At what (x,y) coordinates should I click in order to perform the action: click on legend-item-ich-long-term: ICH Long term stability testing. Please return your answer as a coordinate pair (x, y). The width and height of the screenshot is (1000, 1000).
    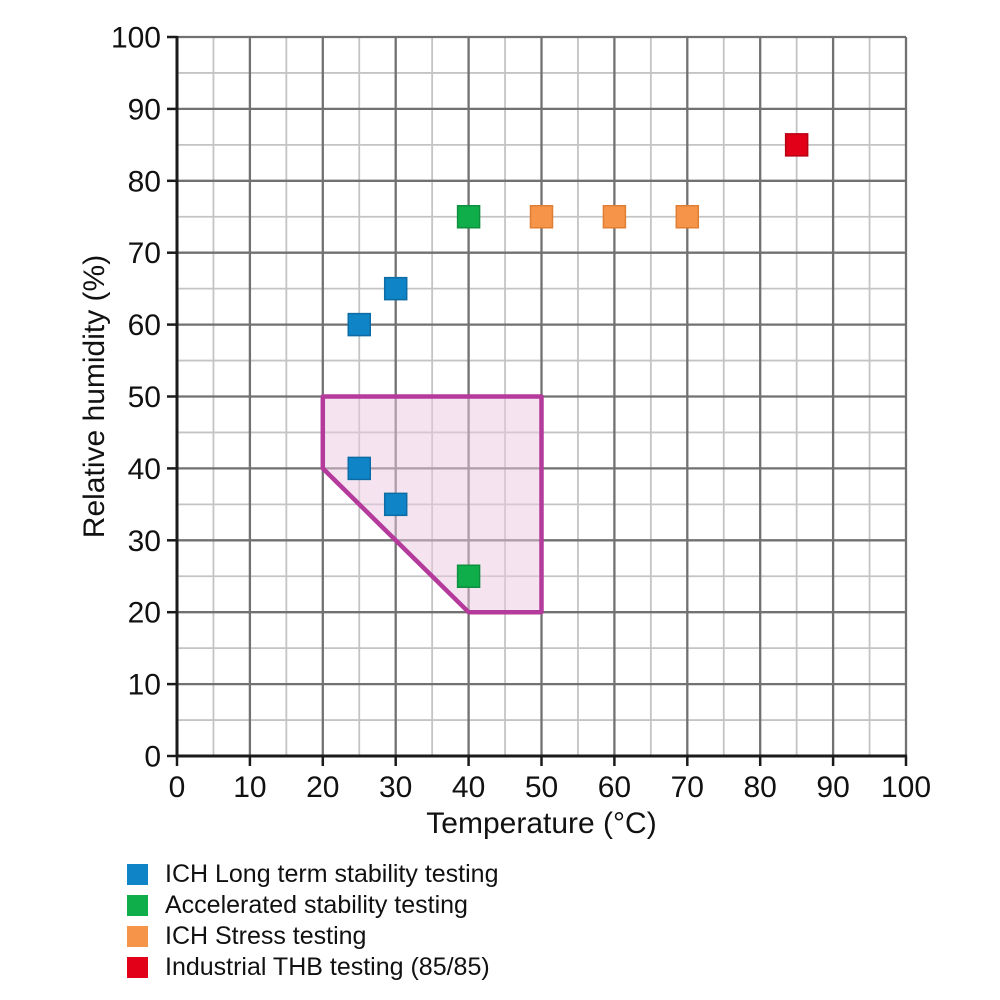
    Looking at the image, I should click on (313, 874).